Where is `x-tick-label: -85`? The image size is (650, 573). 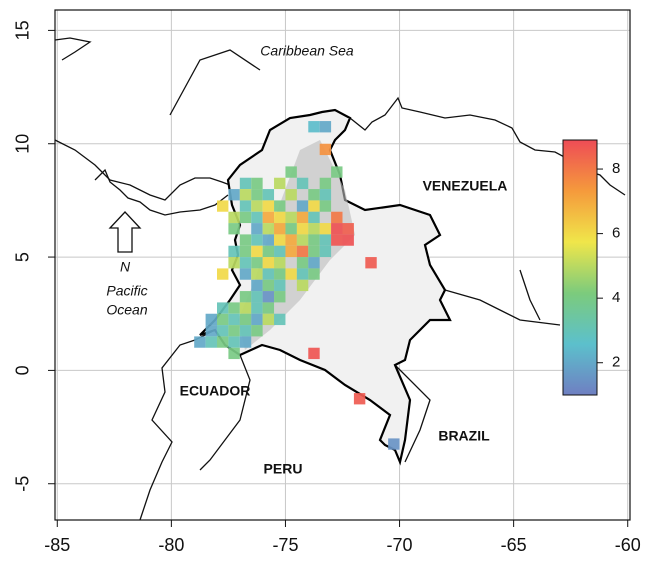 x-tick-label: -85 is located at coordinates (57, 545).